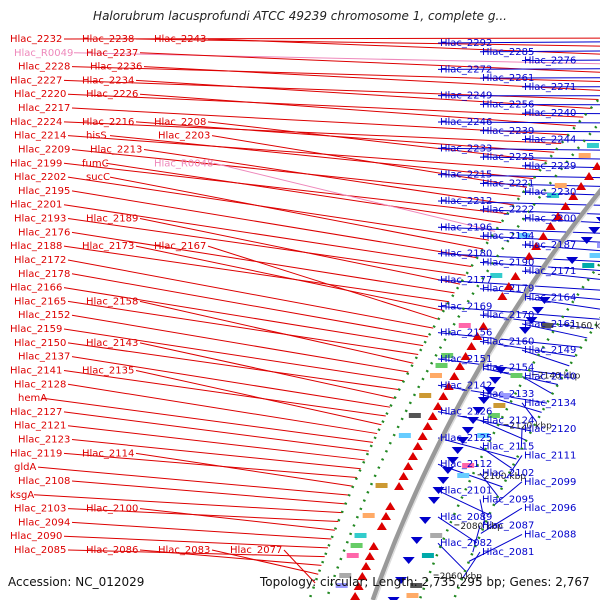 This screenshot has height=600, width=600. I want to click on left-gene-label: Hlac_2201, so click(36, 205).